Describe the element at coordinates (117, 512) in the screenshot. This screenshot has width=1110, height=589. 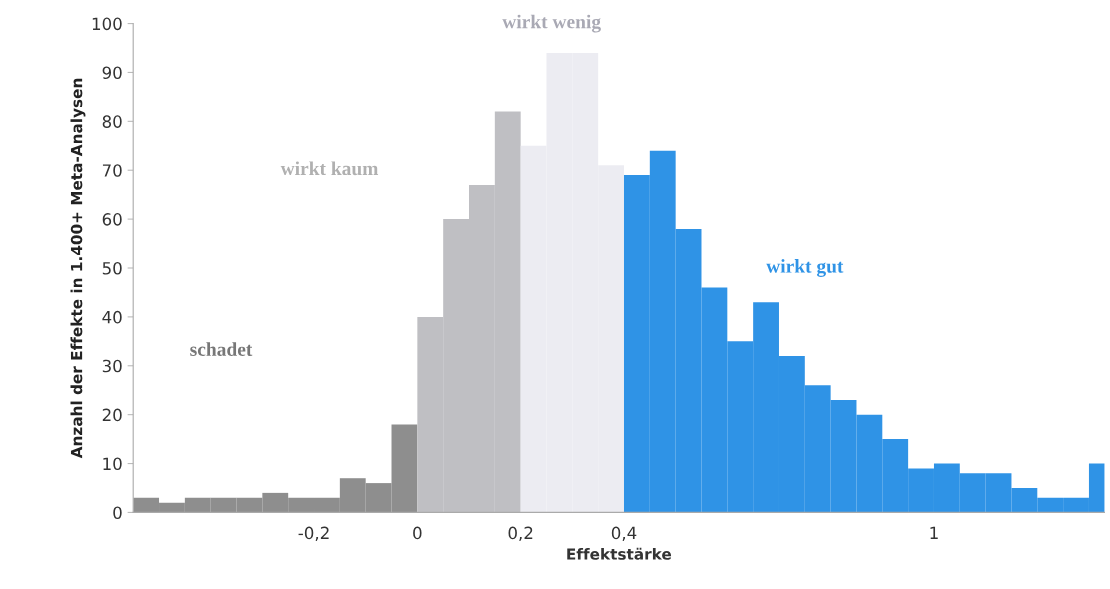
I see `y-tick-label: 0` at that location.